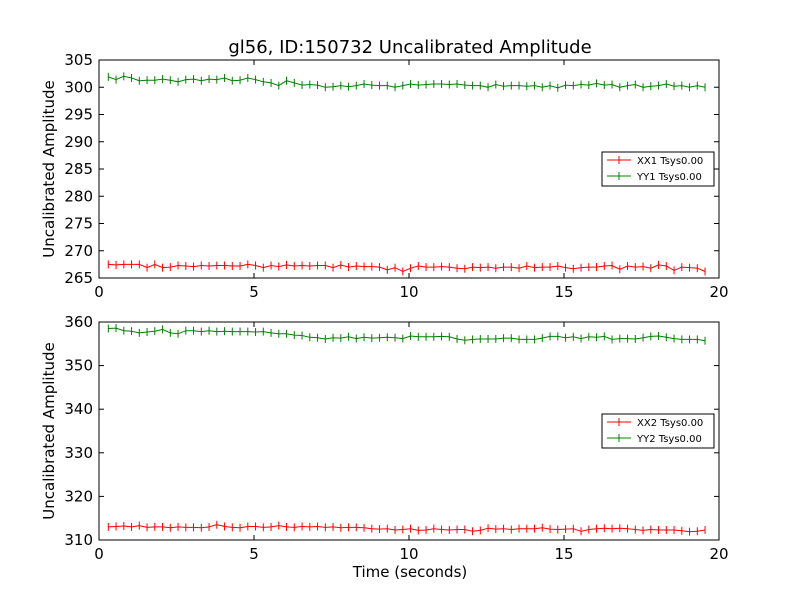 This screenshot has height=600, width=800. I want to click on top-ylabel: Uncalibrated Amplitude, so click(49, 168).